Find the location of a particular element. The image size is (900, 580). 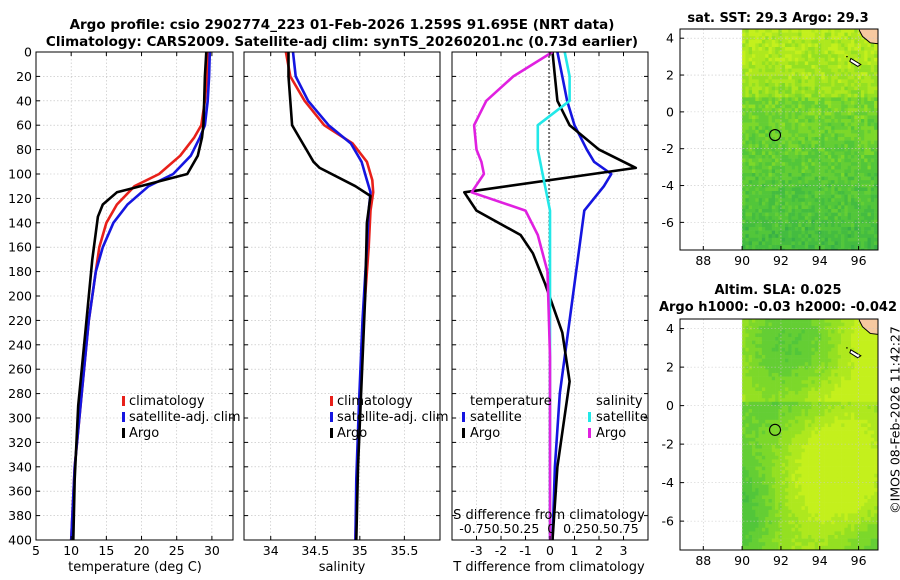

y-tick-label: 220 is located at coordinates (20, 320).